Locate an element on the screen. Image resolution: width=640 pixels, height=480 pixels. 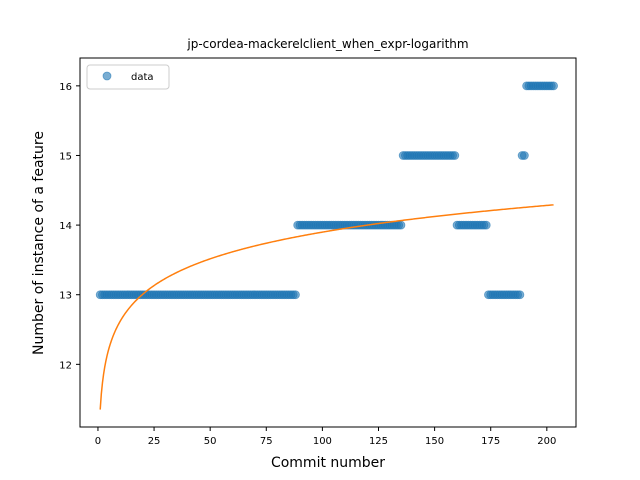
x-tick-label: 0 is located at coordinates (98, 441).